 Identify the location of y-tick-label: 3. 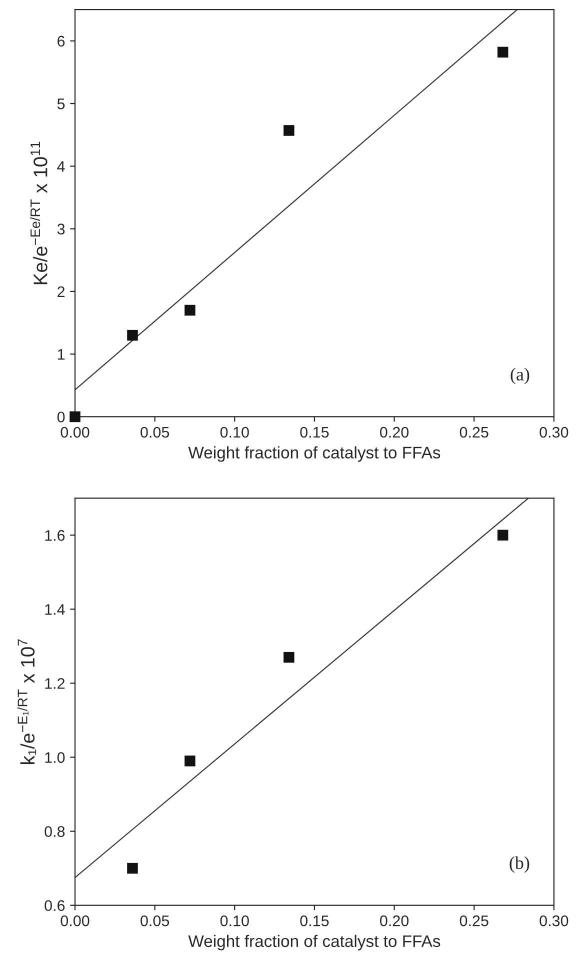
(61, 229).